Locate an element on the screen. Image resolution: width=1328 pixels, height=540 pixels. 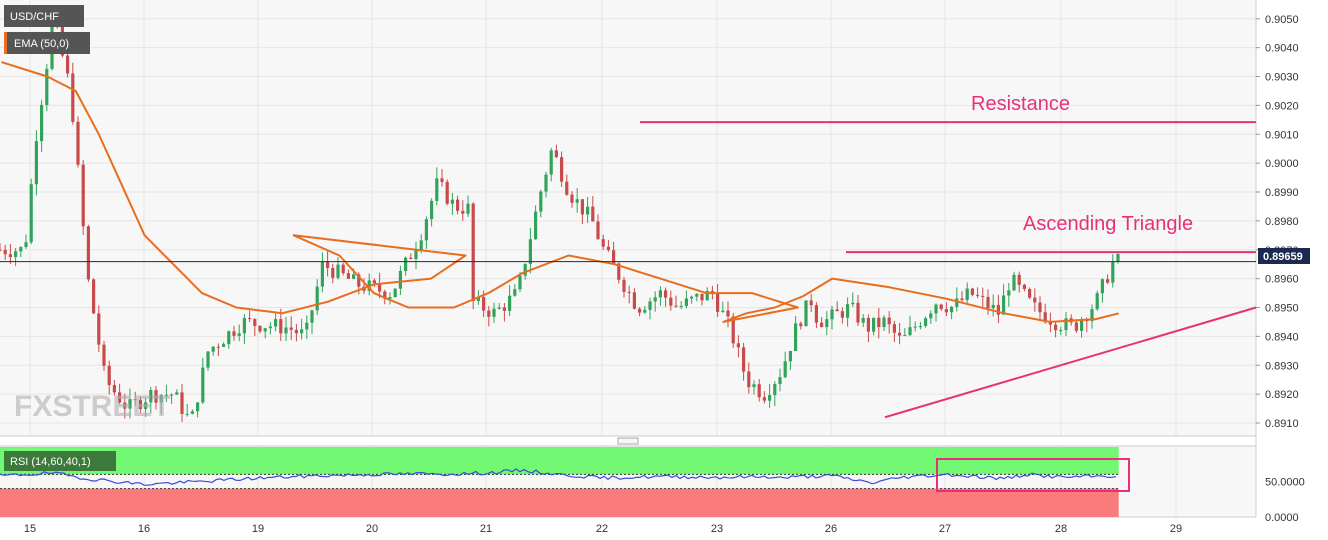
date-tick-label: 15 is located at coordinates (30, 529).